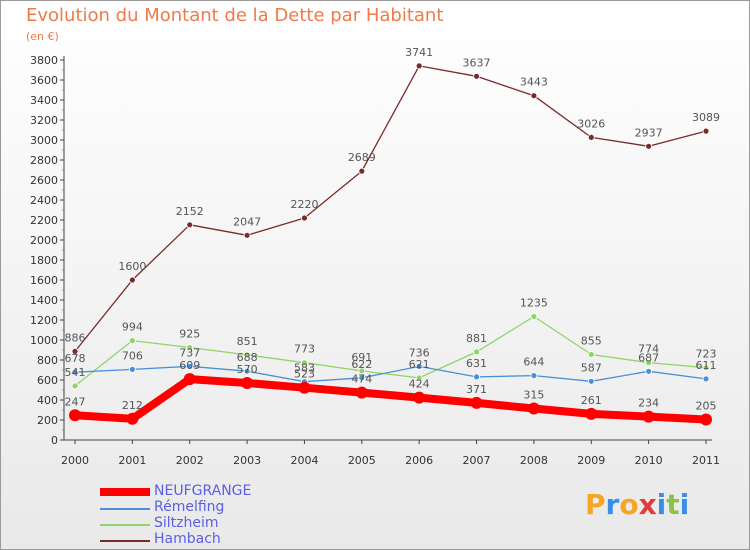 This screenshot has height=550, width=750. Describe the element at coordinates (706, 365) in the screenshot. I see `data-label: 611` at that location.